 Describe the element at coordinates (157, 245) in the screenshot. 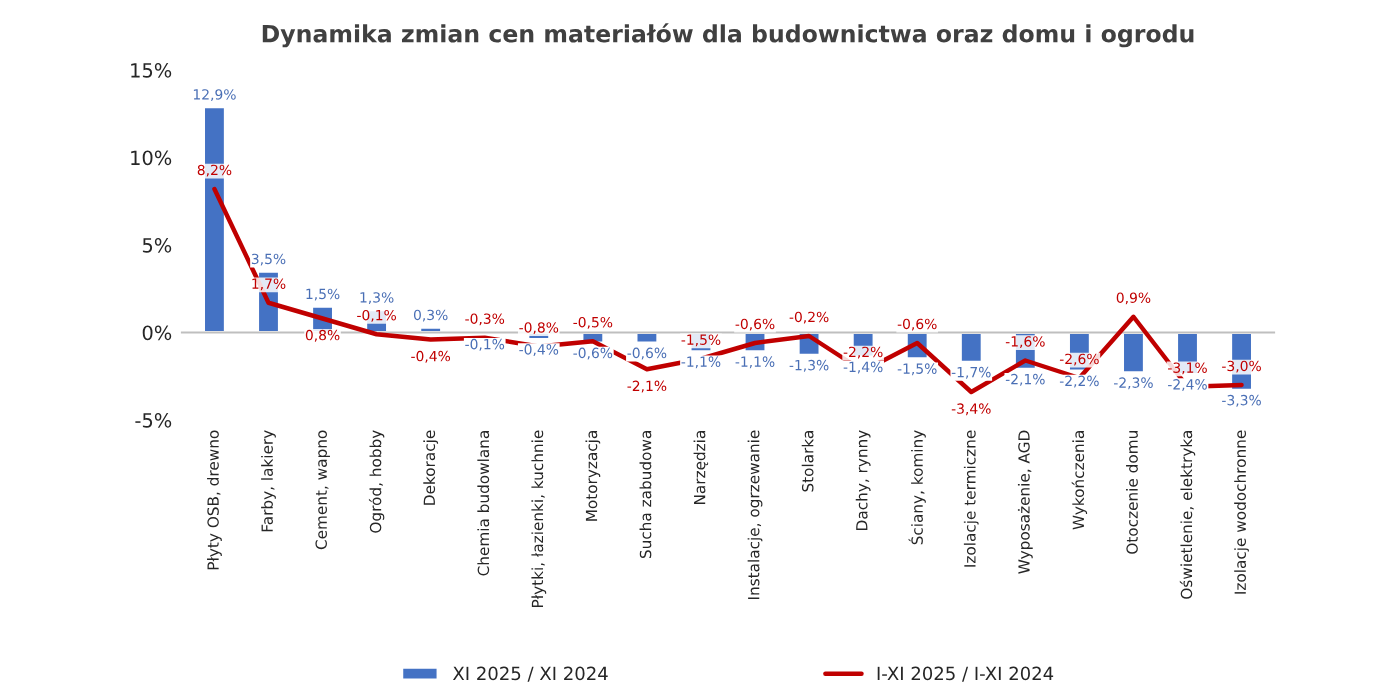

I see `y-tick-label: 5%` at that location.